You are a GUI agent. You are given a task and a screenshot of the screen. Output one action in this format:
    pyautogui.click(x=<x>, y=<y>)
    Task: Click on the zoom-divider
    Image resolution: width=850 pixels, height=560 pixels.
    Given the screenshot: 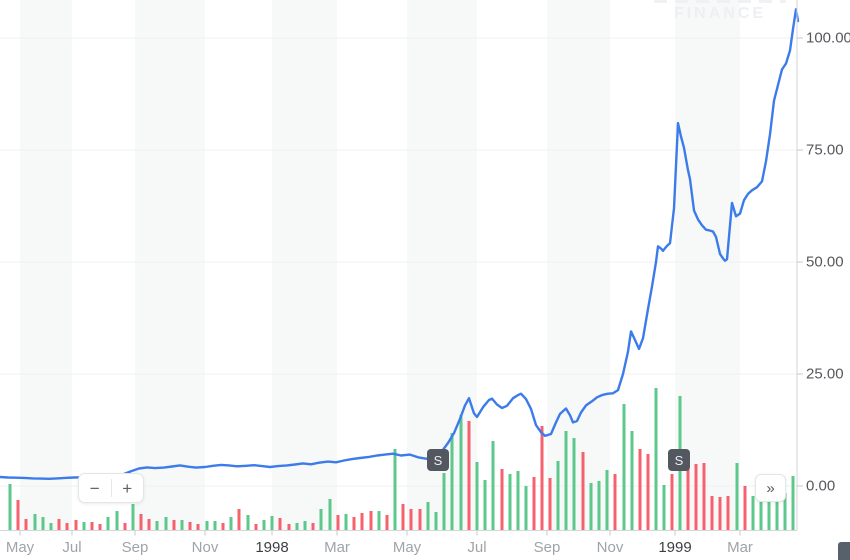 What is the action you would take?
    pyautogui.click(x=111, y=488)
    